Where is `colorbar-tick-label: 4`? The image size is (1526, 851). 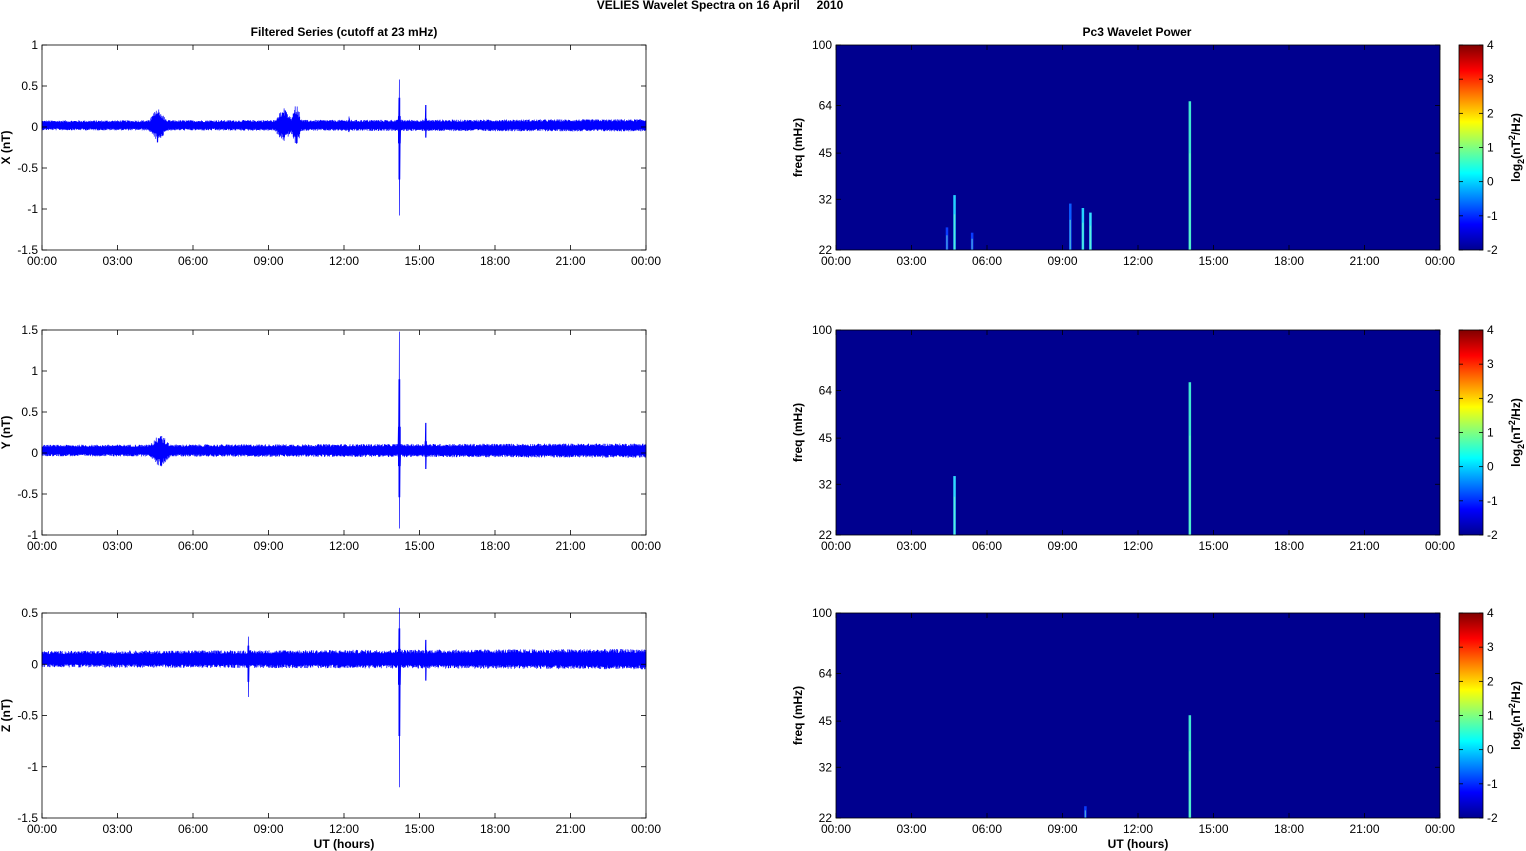 colorbar-tick-label: 4 is located at coordinates (1490, 330).